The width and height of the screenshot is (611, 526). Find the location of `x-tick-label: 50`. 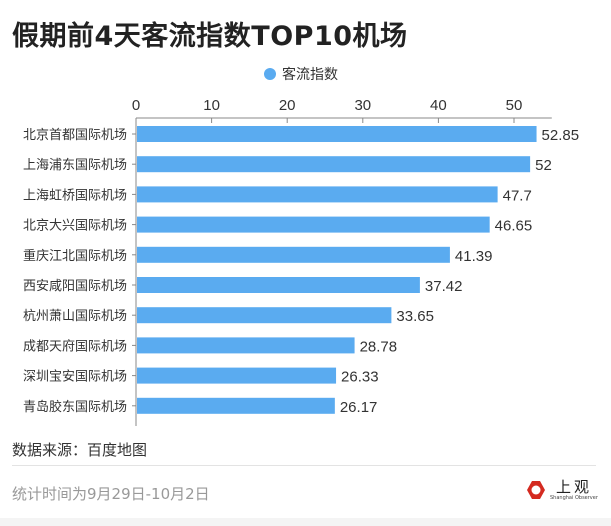

x-tick-label: 50 is located at coordinates (514, 105).